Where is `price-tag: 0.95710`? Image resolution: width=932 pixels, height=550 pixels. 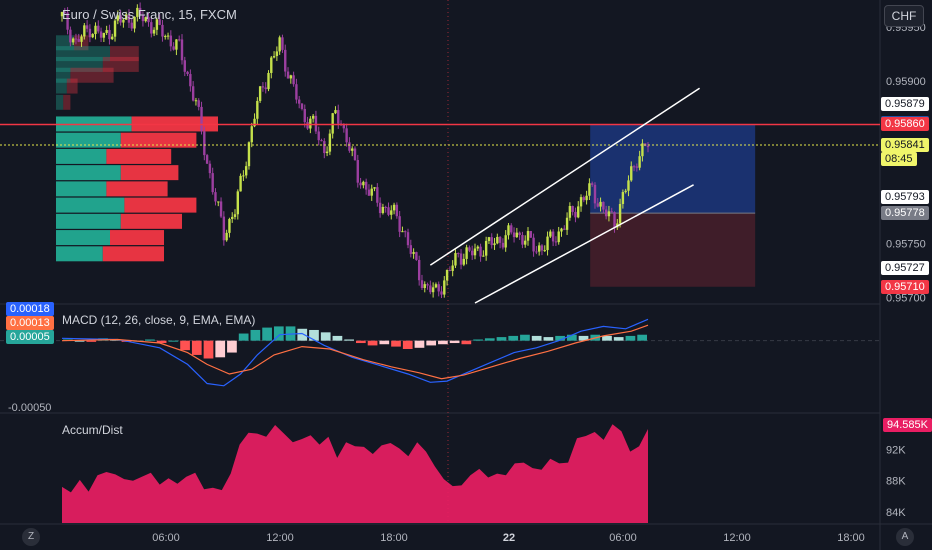
price-tag: 0.95710 is located at coordinates (905, 286).